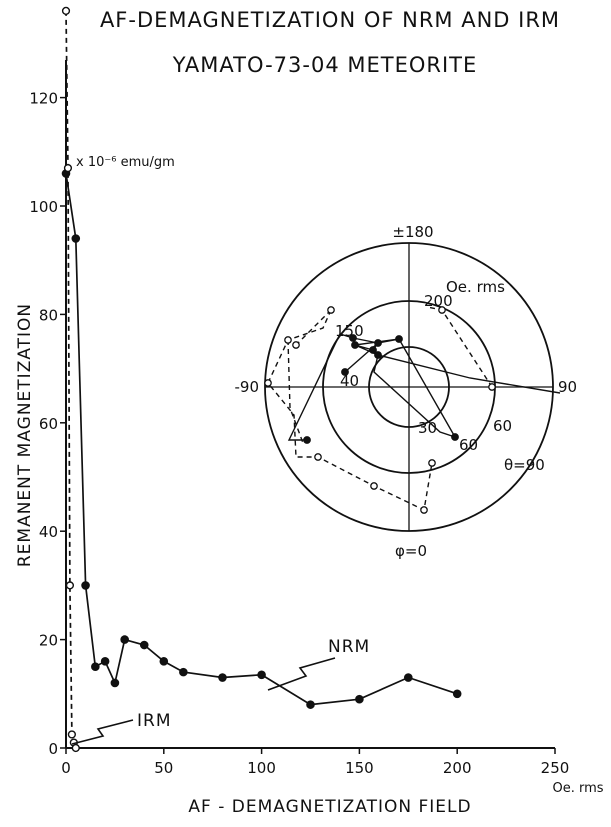  What do you see at coordinates (43, 207) in the screenshot?
I see `y-tick-label-5: 100` at bounding box center [43, 207].